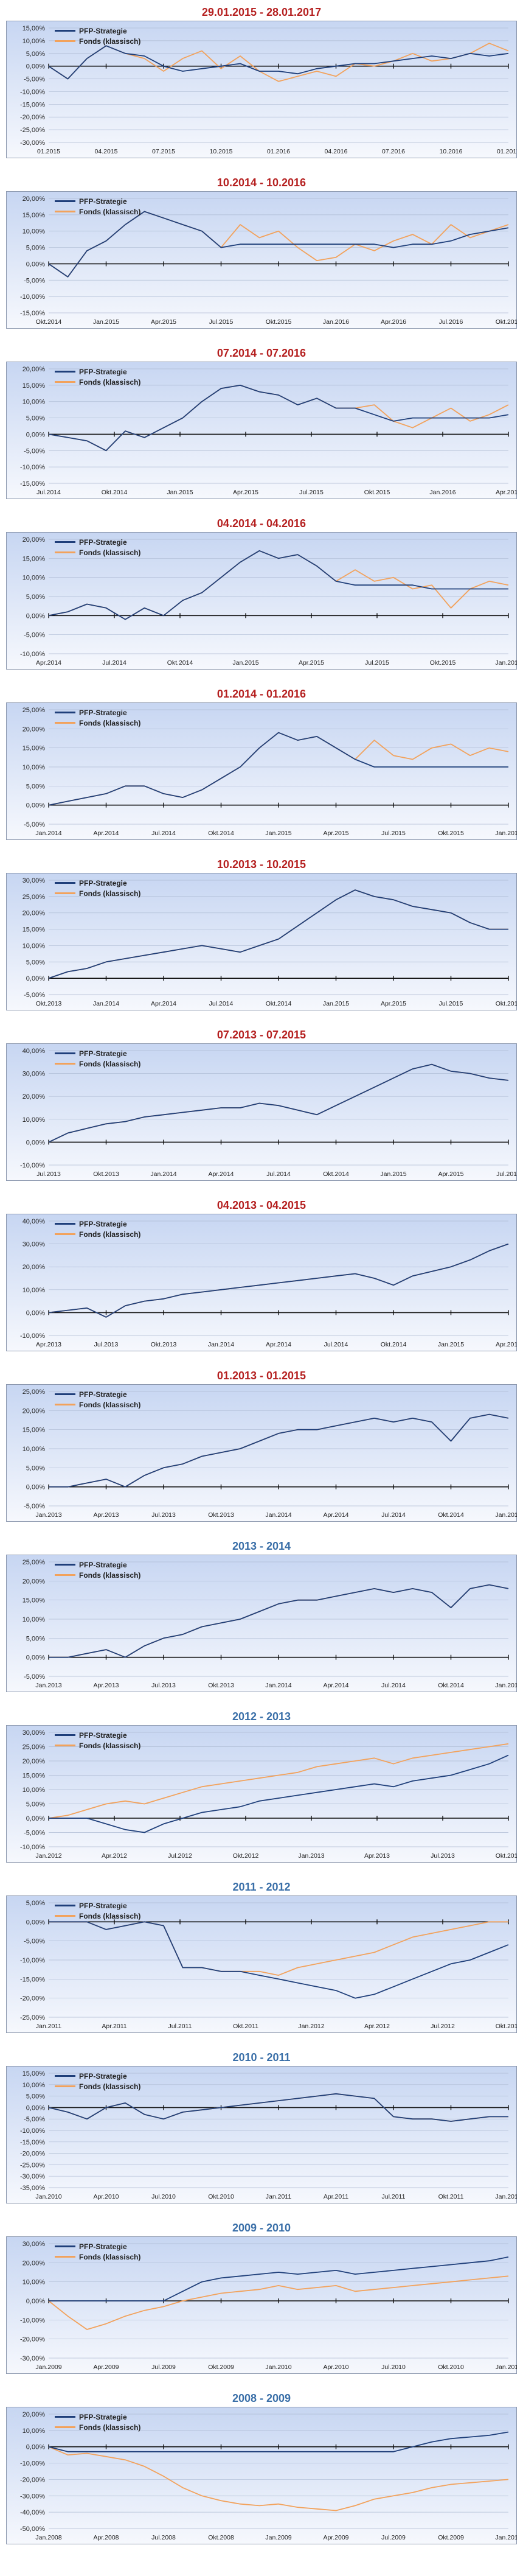  I want to click on x-tick-label: Jan.2012, so click(506, 2196).